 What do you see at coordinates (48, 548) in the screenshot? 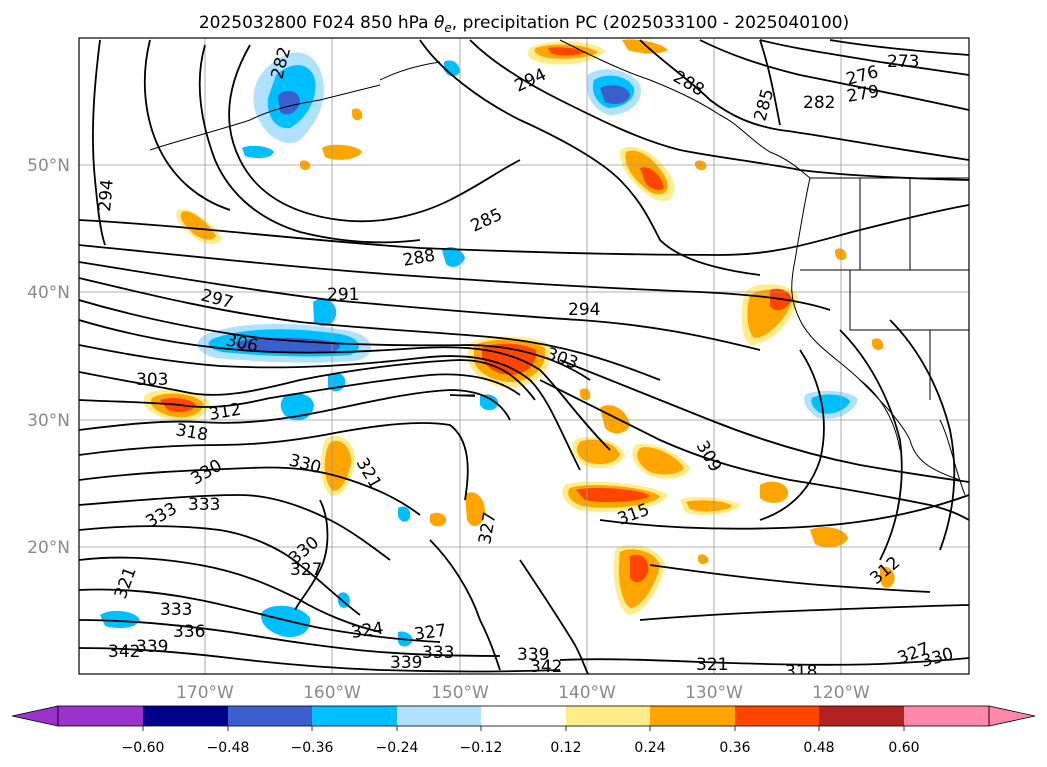
I see `lat-label: 20°N` at bounding box center [48, 548].